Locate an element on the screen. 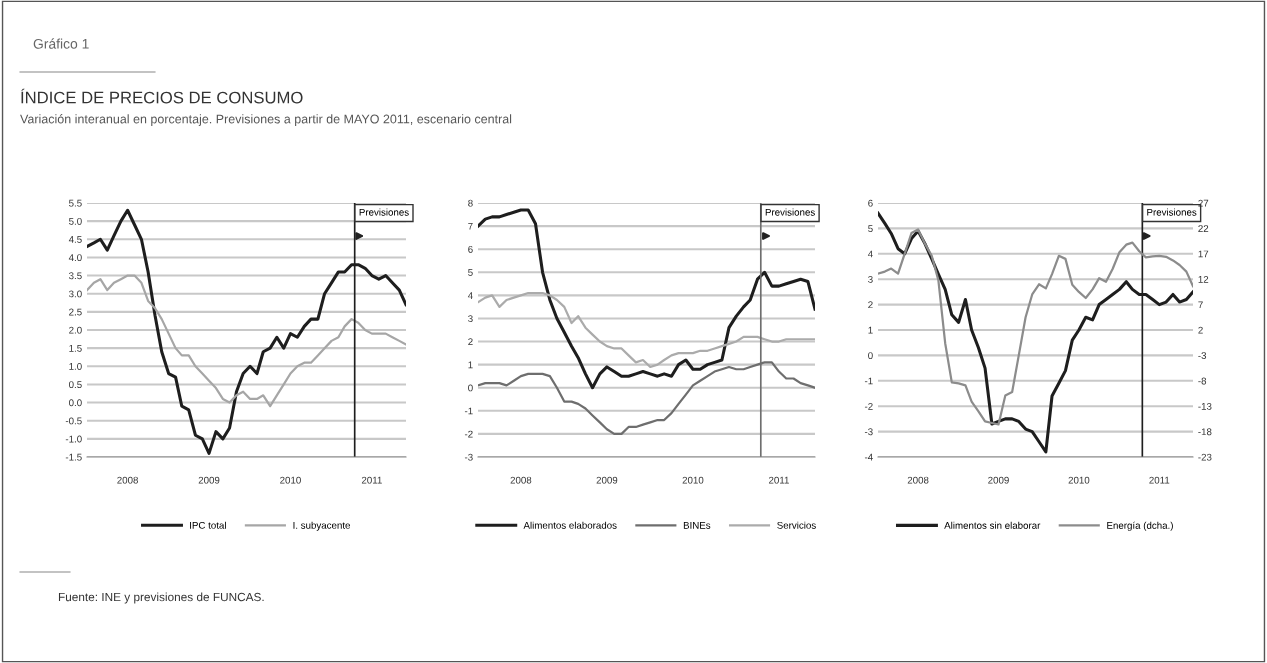  y2-tick-label: 7 is located at coordinates (1200, 305).